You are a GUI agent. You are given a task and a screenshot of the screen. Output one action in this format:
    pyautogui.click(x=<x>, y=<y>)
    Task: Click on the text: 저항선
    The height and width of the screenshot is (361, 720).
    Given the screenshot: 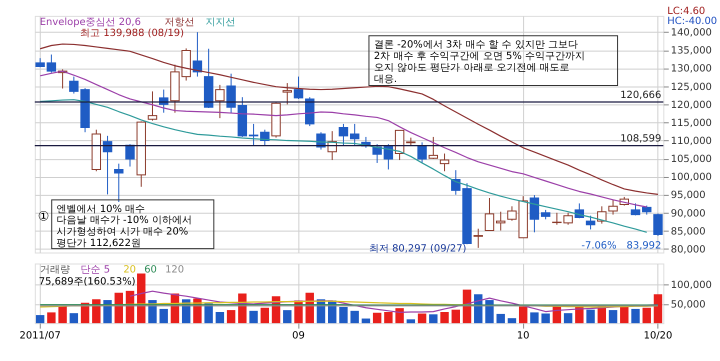 What is the action you would take?
    pyautogui.click(x=179, y=22)
    